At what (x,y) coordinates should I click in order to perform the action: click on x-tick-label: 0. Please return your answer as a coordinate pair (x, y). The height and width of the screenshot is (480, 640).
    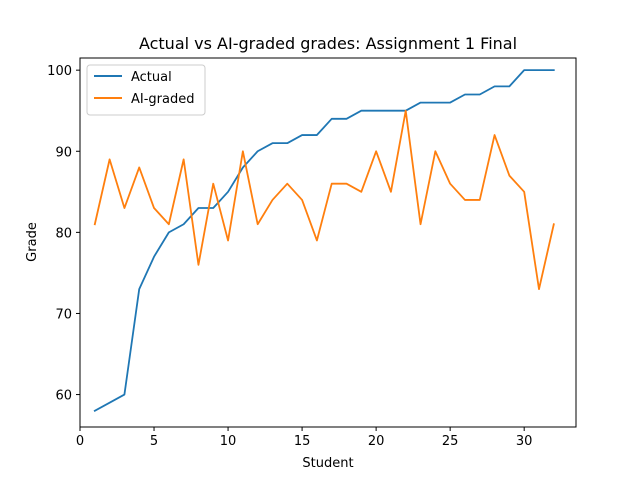
    Looking at the image, I should click on (80, 441).